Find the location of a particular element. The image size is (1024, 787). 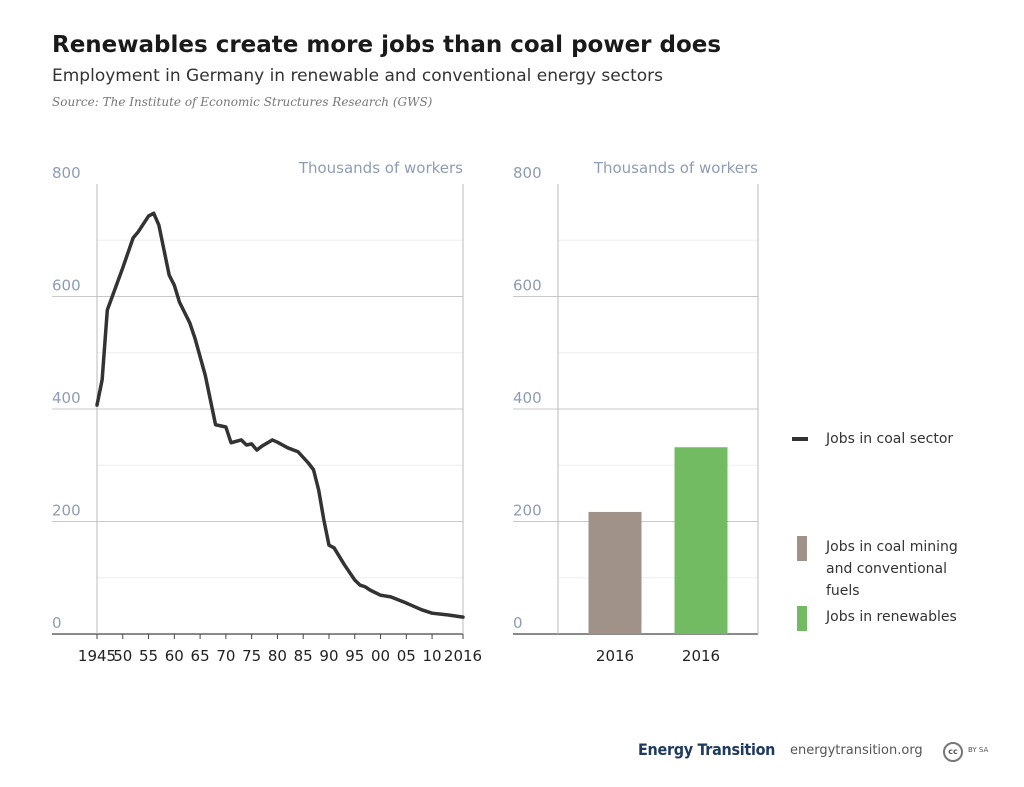

x-tick-label: 65 is located at coordinates (200, 656).